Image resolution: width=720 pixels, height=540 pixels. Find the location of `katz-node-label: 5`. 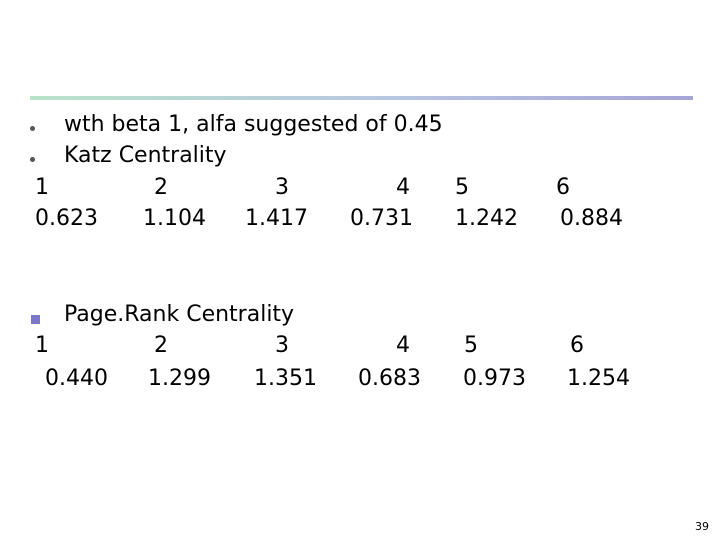

katz-node-label: 5 is located at coordinates (462, 187).